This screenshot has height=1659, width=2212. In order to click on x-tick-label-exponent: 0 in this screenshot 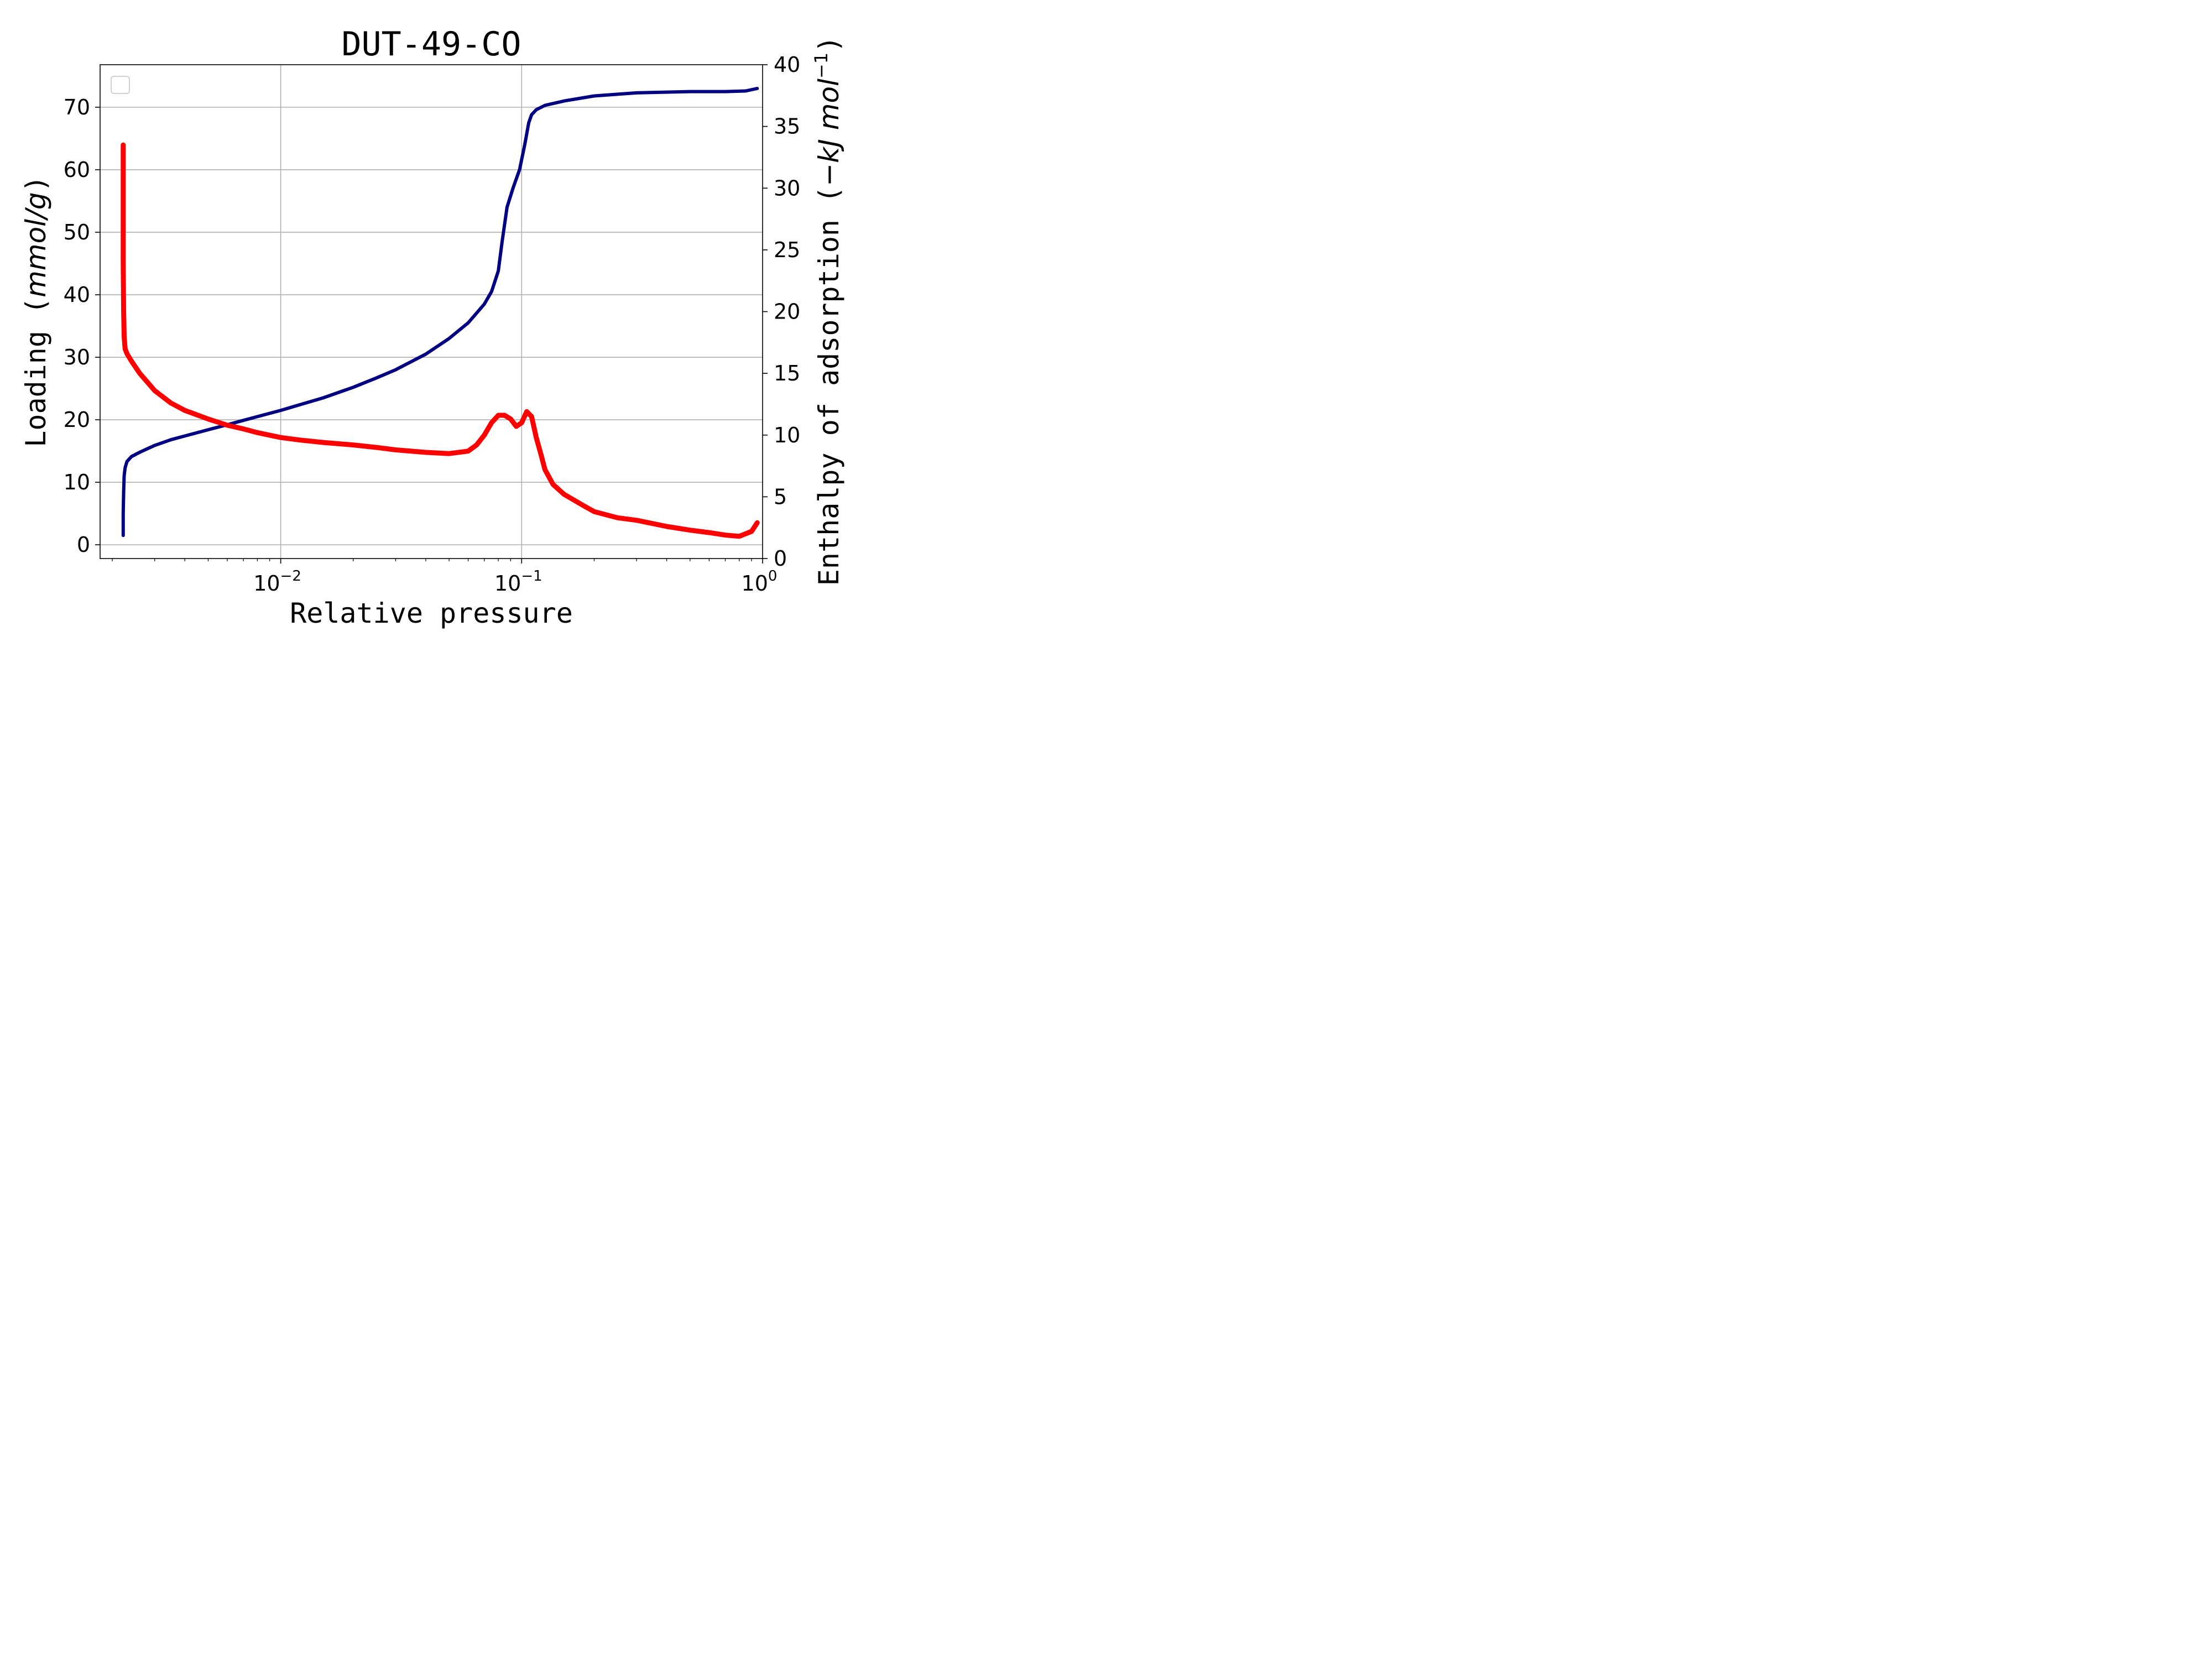, I will do `click(773, 576)`.